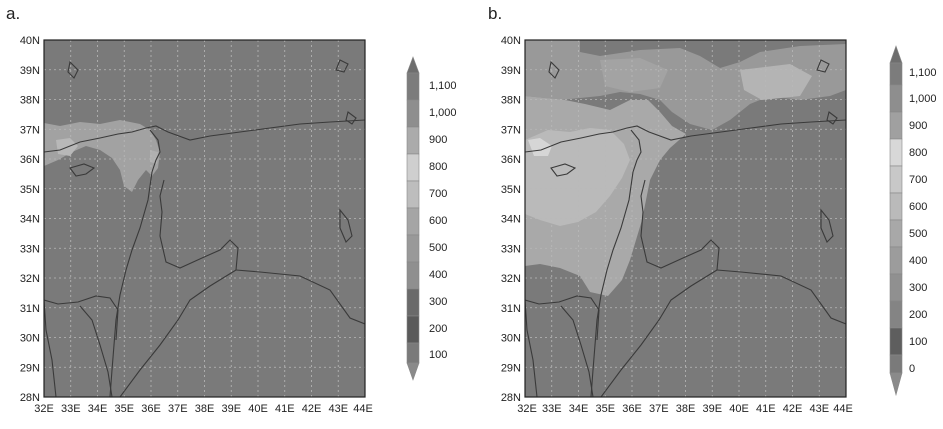  Describe the element at coordinates (413, 65) in the screenshot. I see `colorbar-a-top-arrow` at that location.